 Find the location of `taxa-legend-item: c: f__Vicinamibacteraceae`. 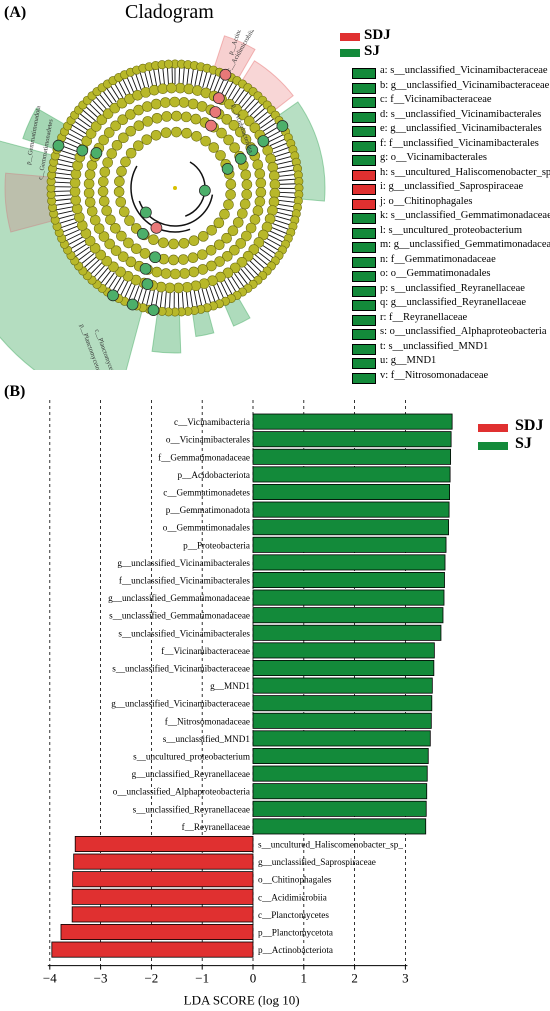

taxa-legend-item: c: f__Vicinamibacteraceae is located at coordinates (436, 99).